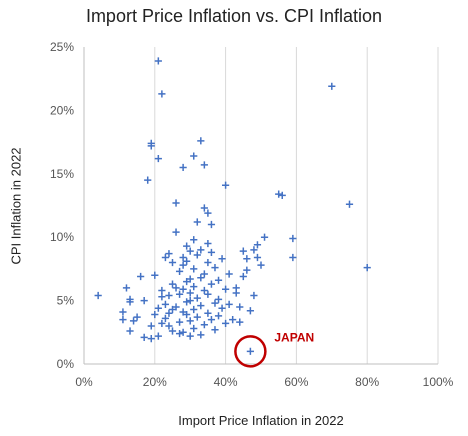 The image size is (468, 436). Describe the element at coordinates (226, 382) in the screenshot. I see `x-tick-label: 40%` at that location.